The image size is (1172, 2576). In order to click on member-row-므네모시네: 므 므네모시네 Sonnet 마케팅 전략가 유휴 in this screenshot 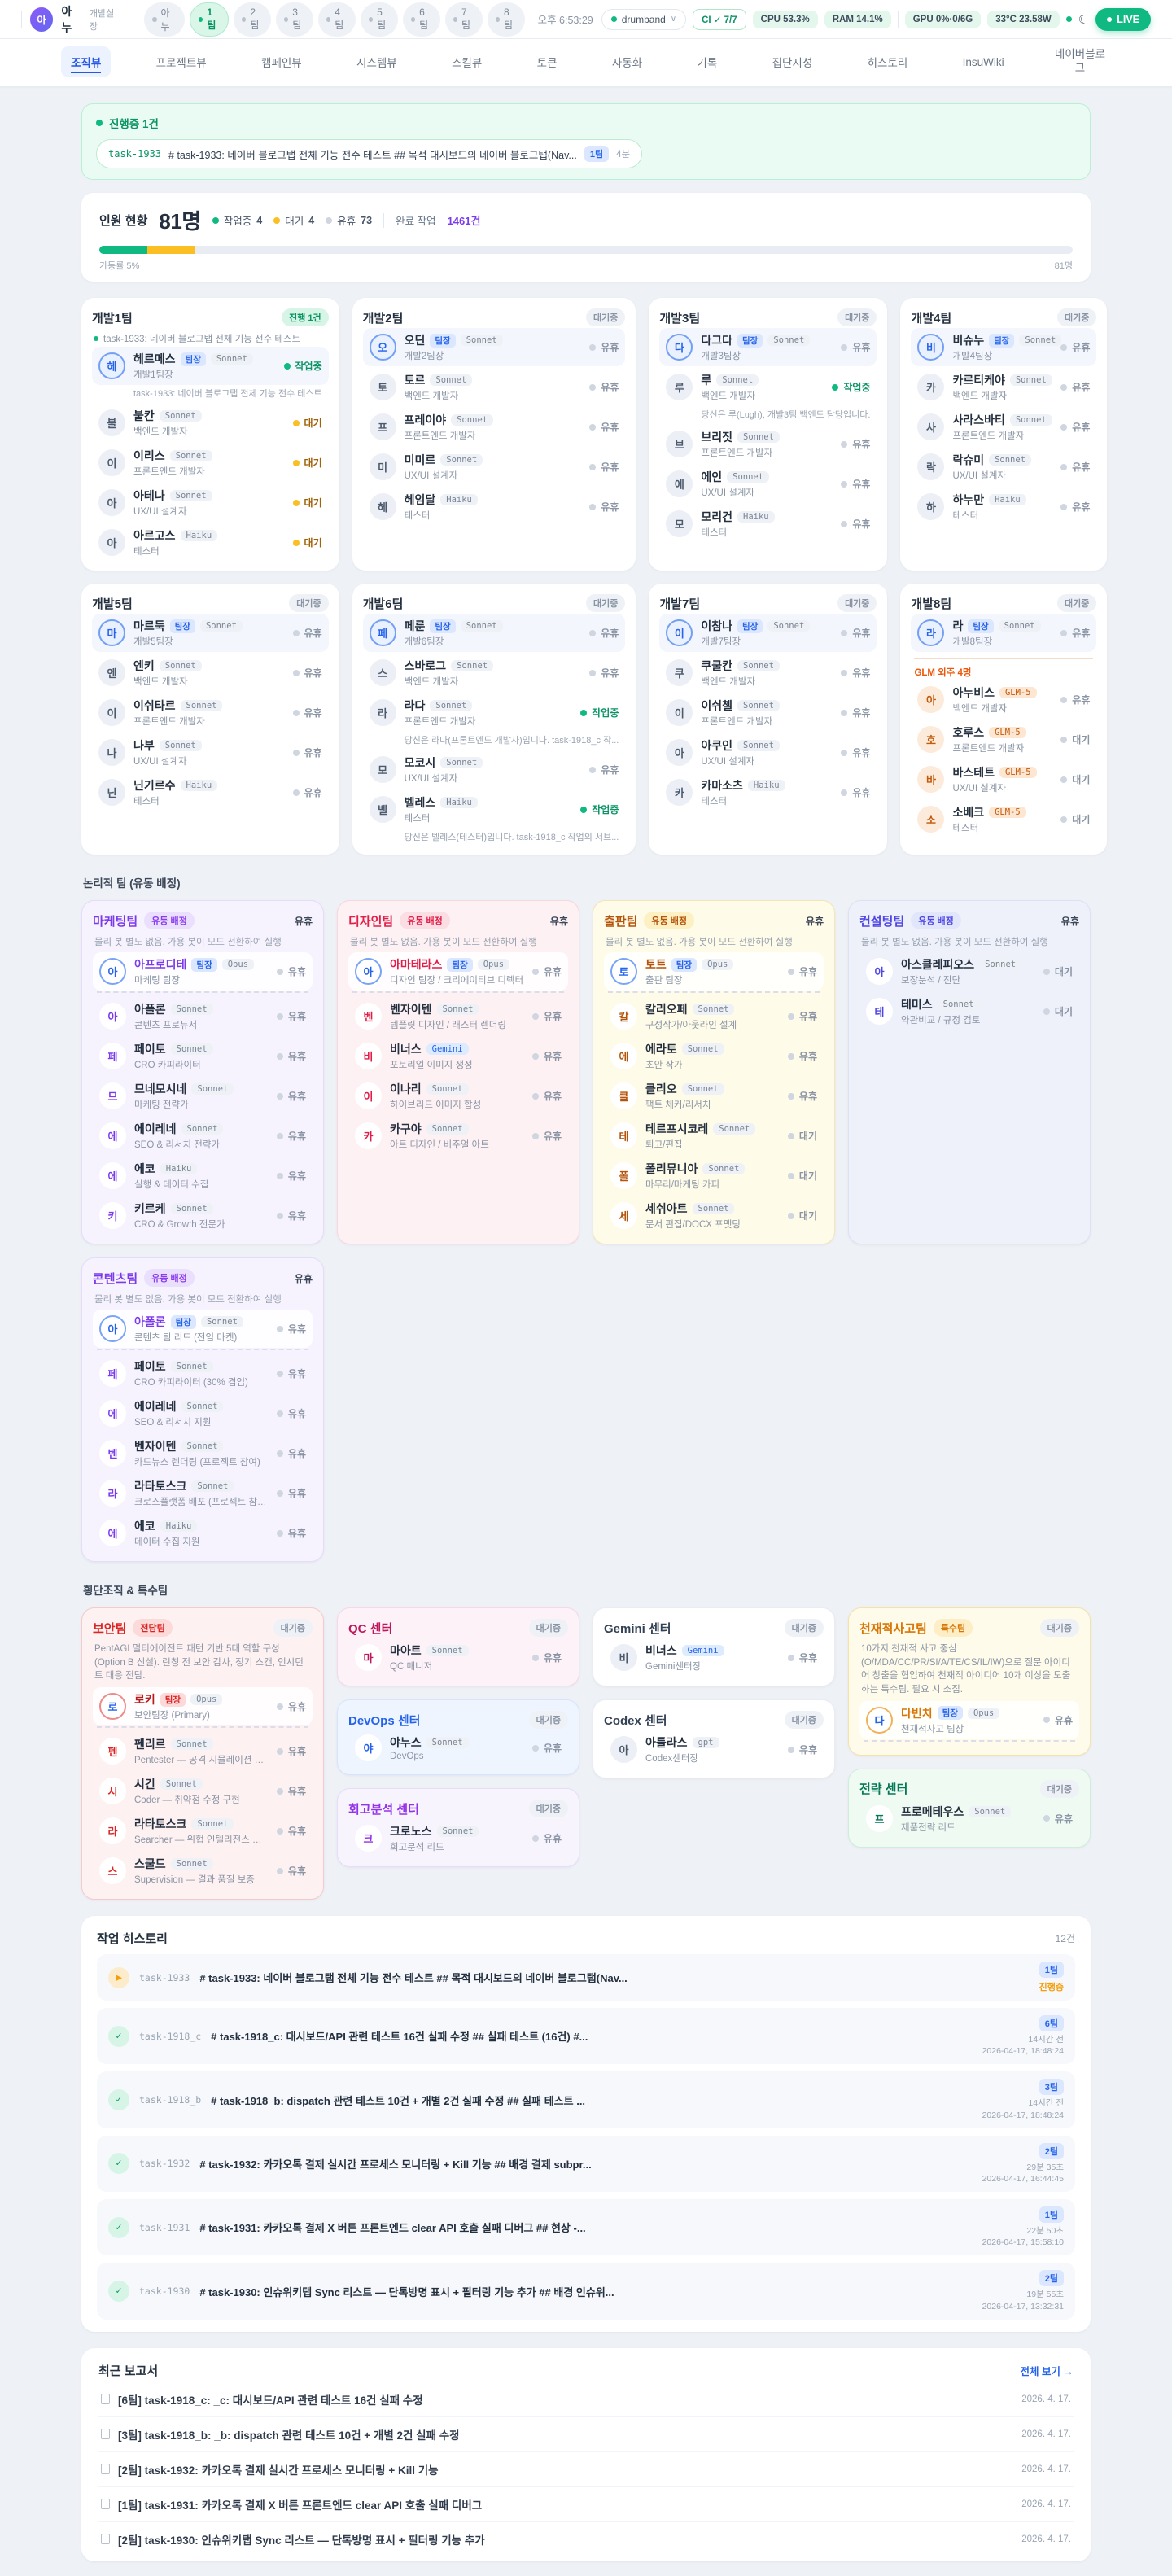, I will do `click(203, 1096)`.